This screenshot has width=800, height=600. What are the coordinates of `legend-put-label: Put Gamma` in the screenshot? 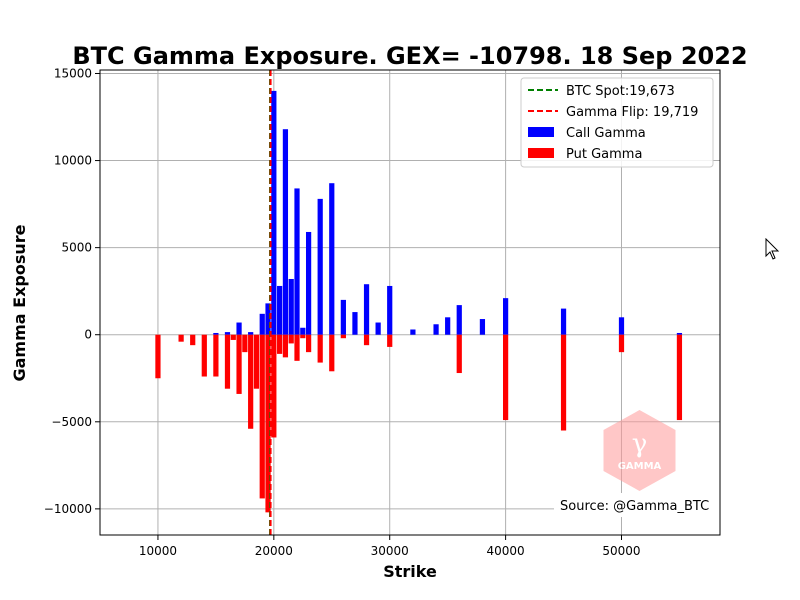 It's located at (604, 154).